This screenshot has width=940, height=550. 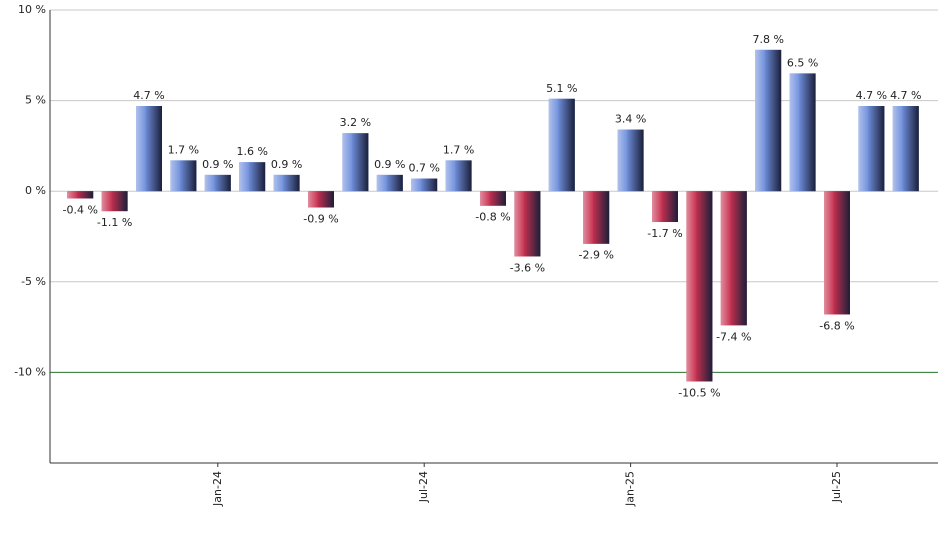 I want to click on y-tick-label: 5 %, so click(x=35, y=100).